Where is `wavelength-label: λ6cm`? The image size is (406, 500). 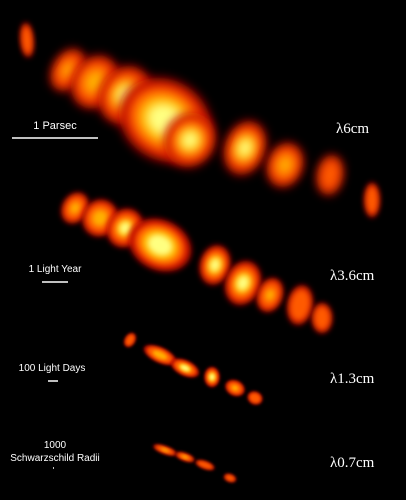
wavelength-label: λ6cm is located at coordinates (352, 129).